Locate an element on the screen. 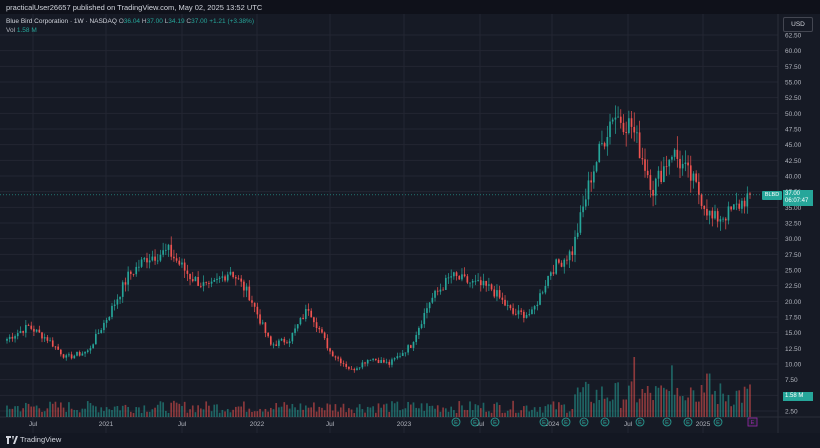 Image resolution: width=820 pixels, height=448 pixels. currency-button: USD is located at coordinates (798, 24).